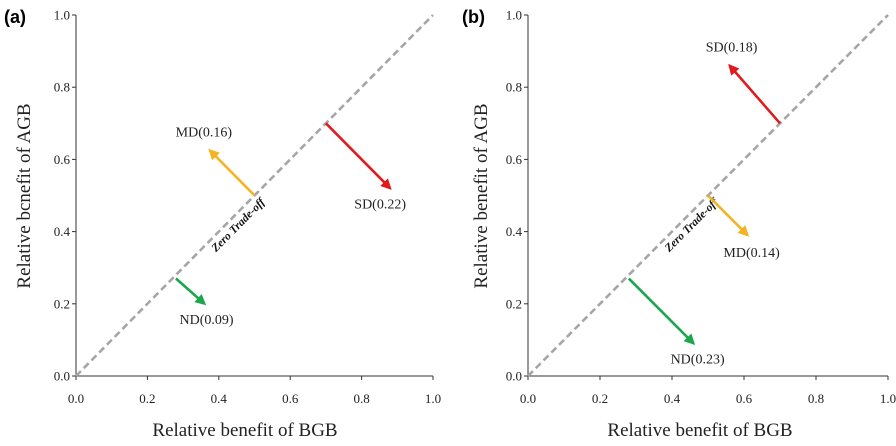  Describe the element at coordinates (732, 48) in the screenshot. I see `arrow-label-sd: SD(0.18)` at that location.